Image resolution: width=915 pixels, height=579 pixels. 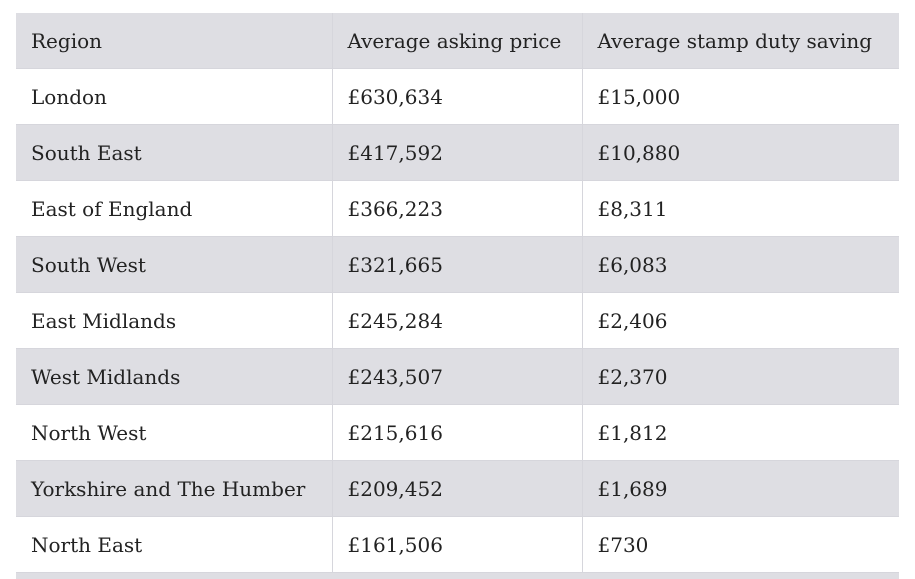 What do you see at coordinates (174, 208) in the screenshot?
I see `cell-region: East of England` at bounding box center [174, 208].